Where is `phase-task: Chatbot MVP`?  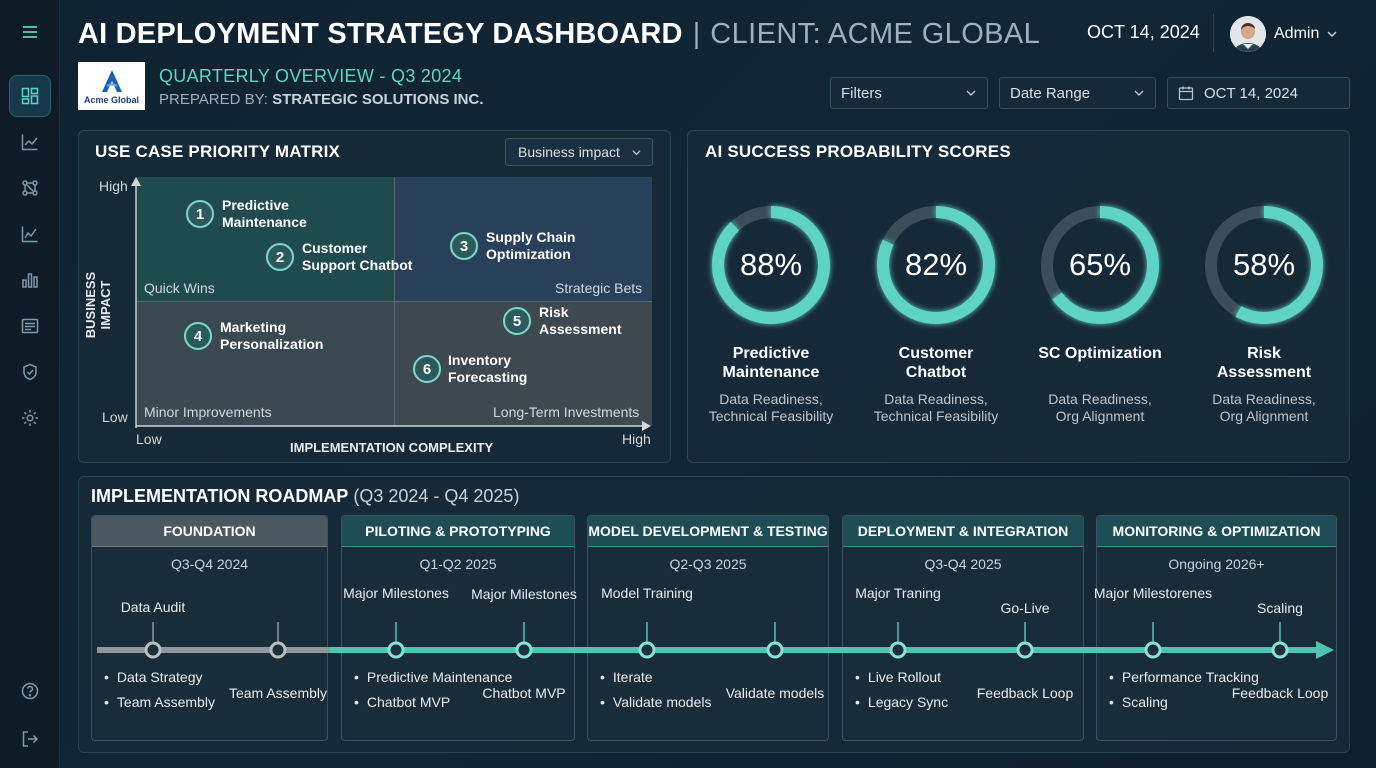 phase-task: Chatbot MVP is located at coordinates (402, 702).